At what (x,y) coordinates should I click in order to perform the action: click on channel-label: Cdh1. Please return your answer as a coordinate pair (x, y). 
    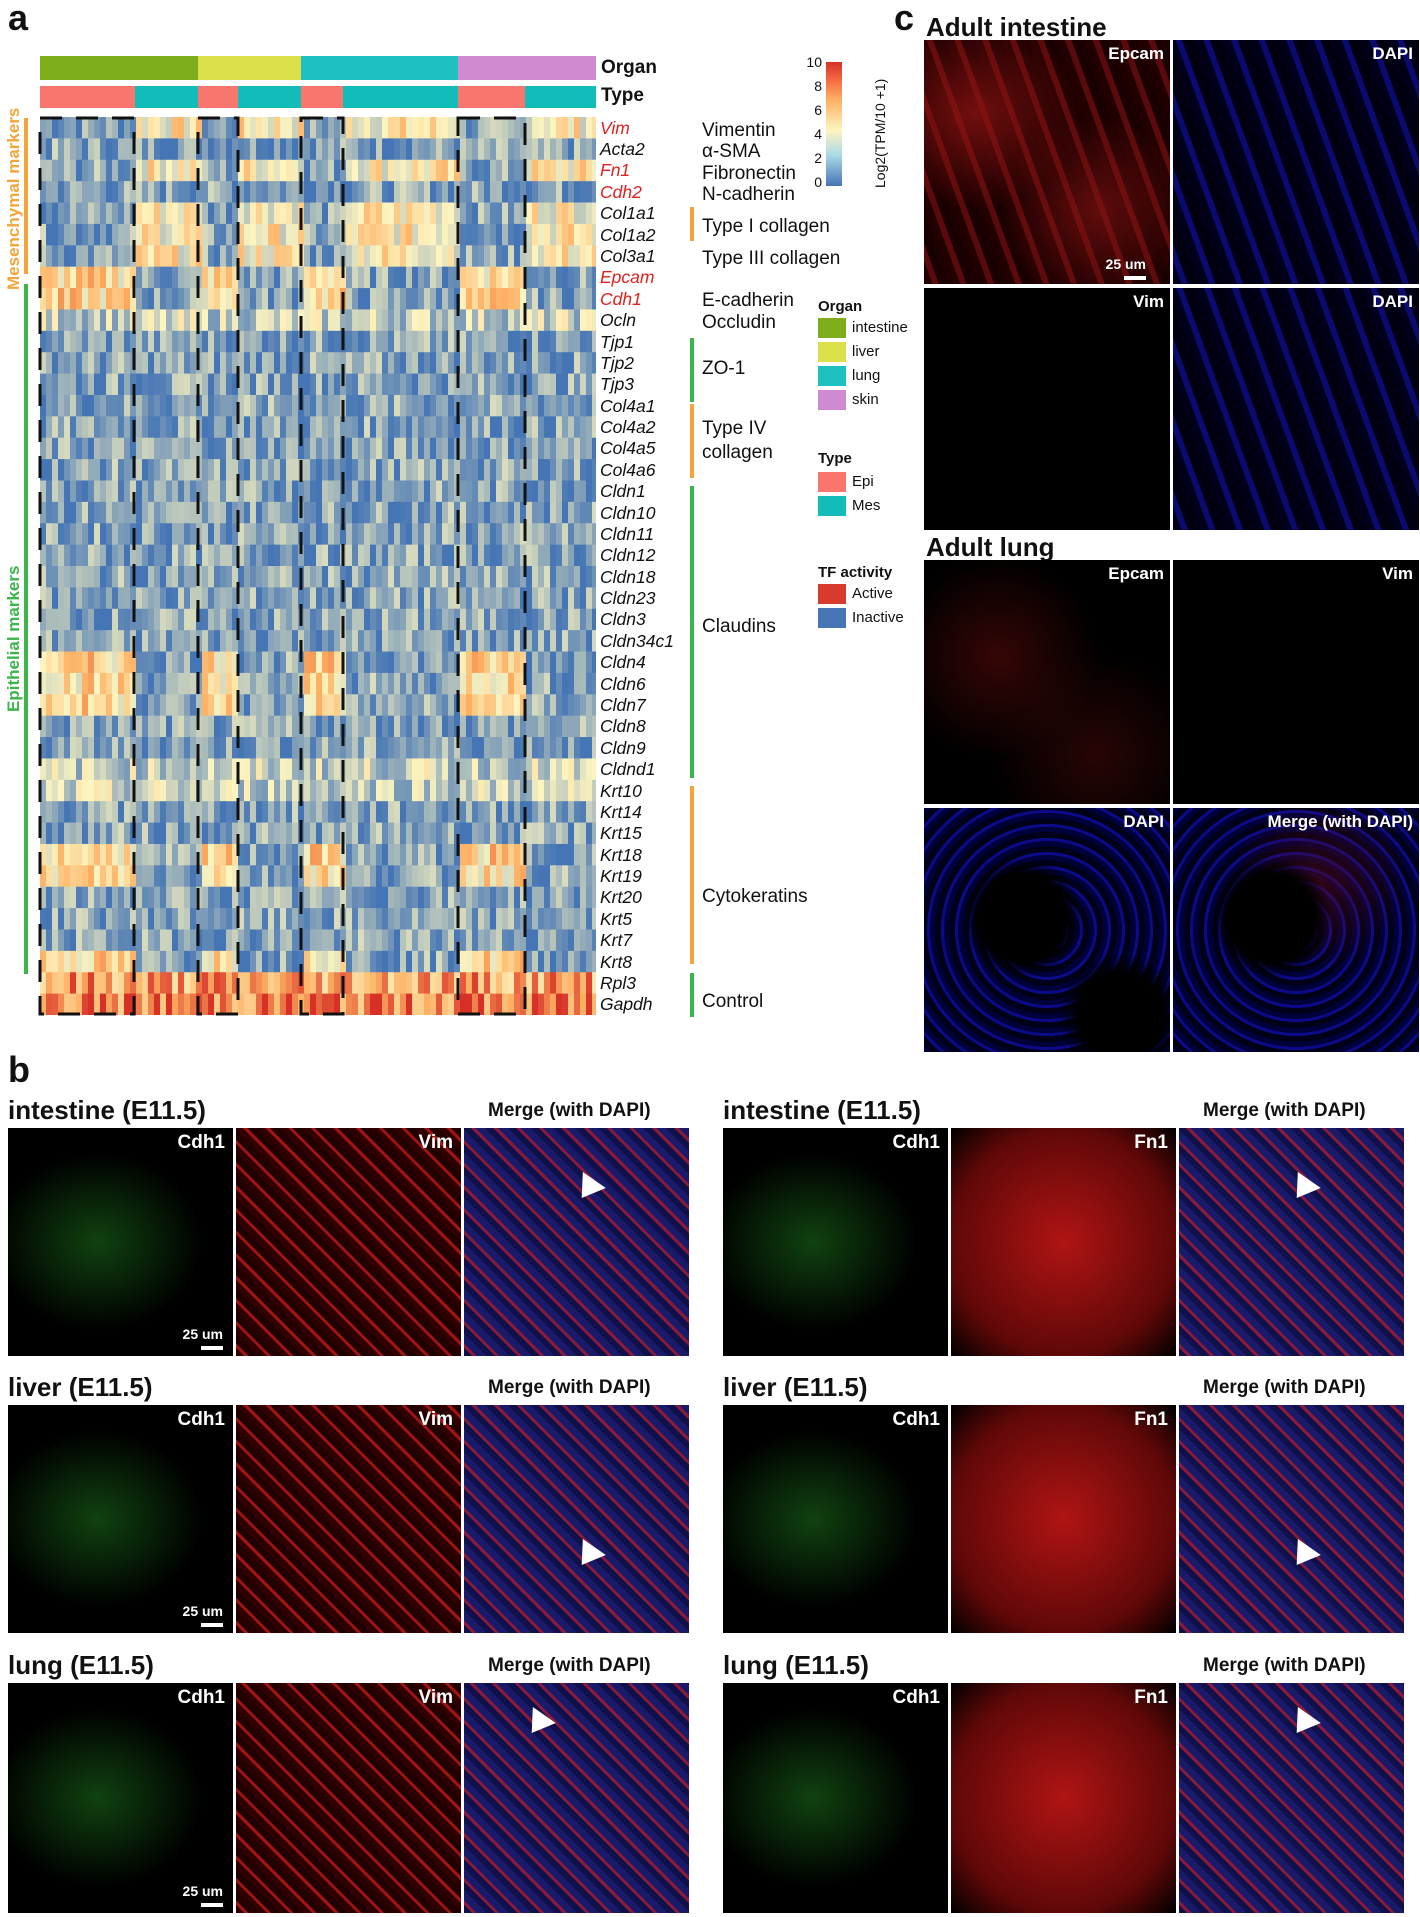
    Looking at the image, I should click on (201, 1697).